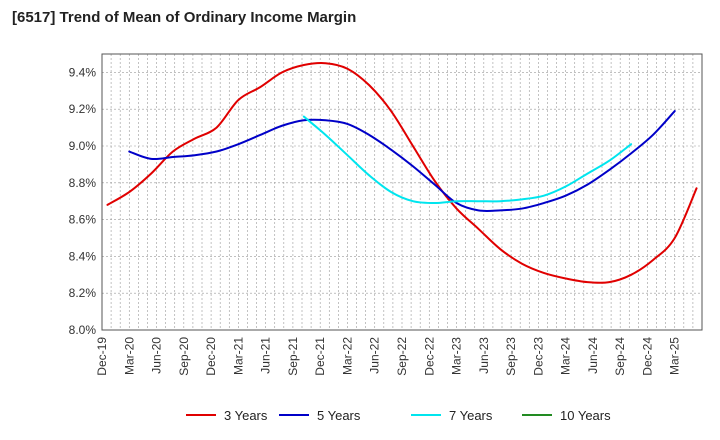 The image size is (720, 440). Describe the element at coordinates (83, 183) in the screenshot. I see `y-tick-label: 8.8%` at that location.